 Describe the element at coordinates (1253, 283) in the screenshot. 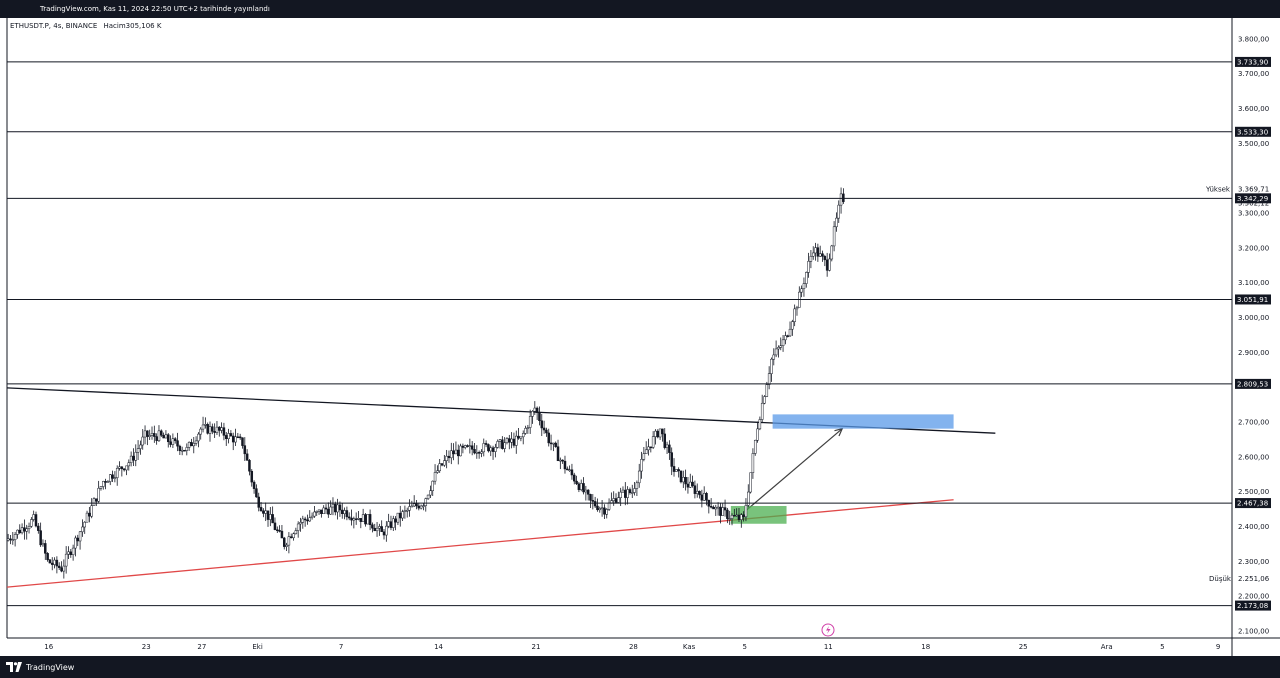

I see `y-tick-label: 3.100,00` at that location.